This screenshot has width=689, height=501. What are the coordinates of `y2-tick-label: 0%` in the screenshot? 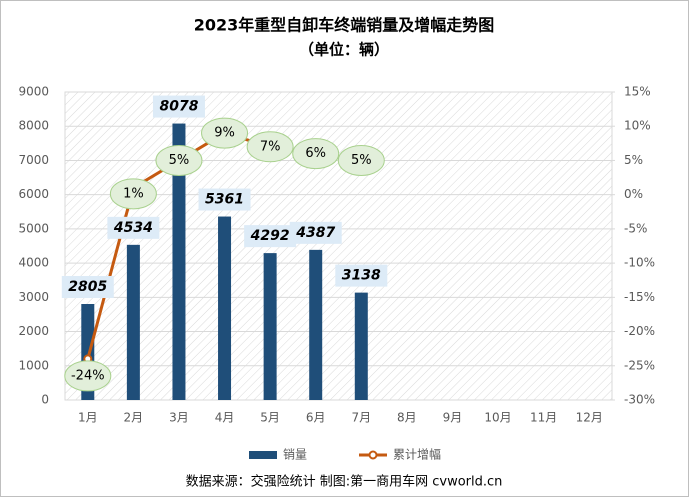 It's located at (633, 194).